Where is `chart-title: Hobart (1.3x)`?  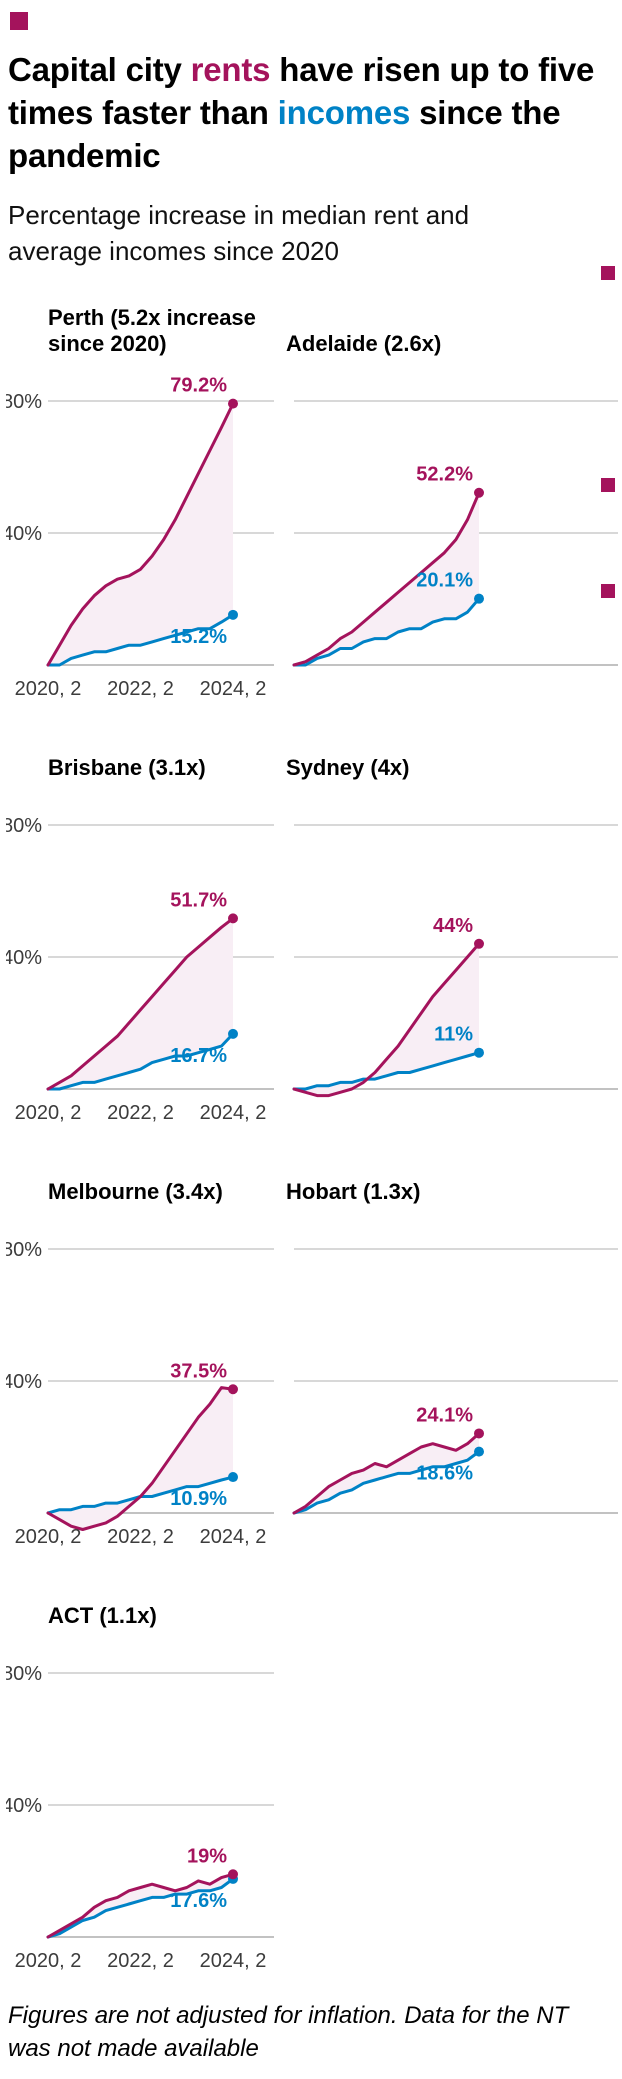
chart-title: Hobart (1.3x) is located at coordinates (426, 1178).